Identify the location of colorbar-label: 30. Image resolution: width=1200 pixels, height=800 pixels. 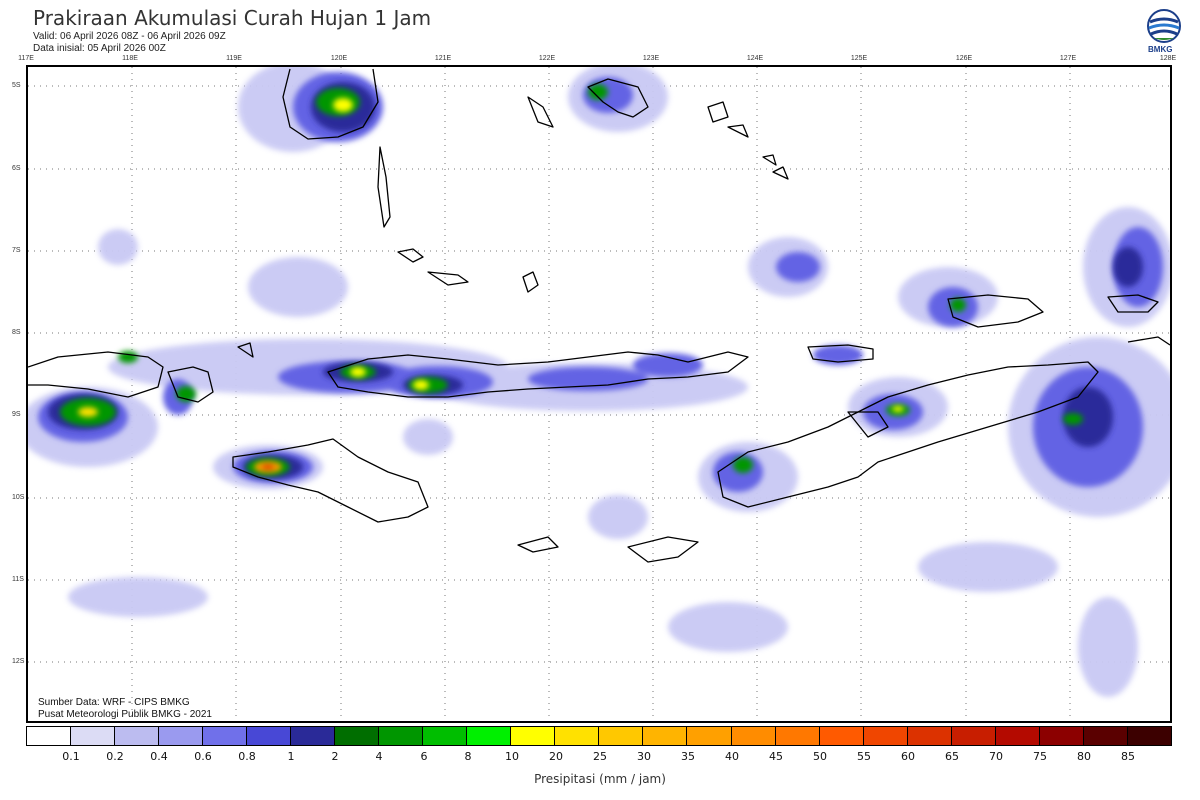
(644, 756).